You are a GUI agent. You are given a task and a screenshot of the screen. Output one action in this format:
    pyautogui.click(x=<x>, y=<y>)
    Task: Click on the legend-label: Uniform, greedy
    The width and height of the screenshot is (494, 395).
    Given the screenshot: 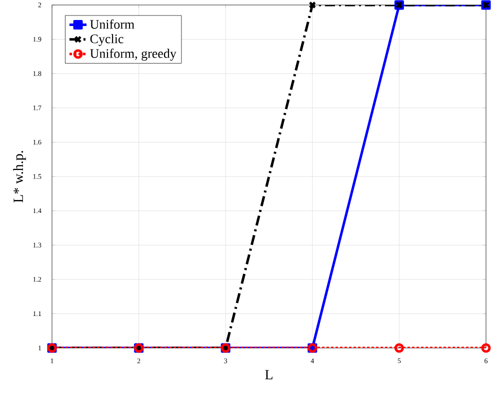 What is the action you would take?
    pyautogui.click(x=133, y=54)
    